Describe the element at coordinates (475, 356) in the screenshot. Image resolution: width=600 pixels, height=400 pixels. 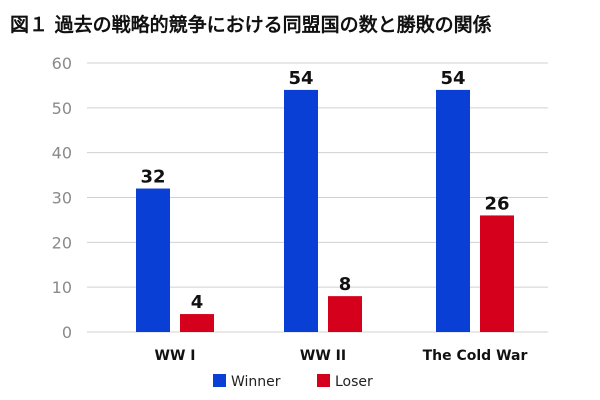
I see `x-category-label: The Cold War` at that location.